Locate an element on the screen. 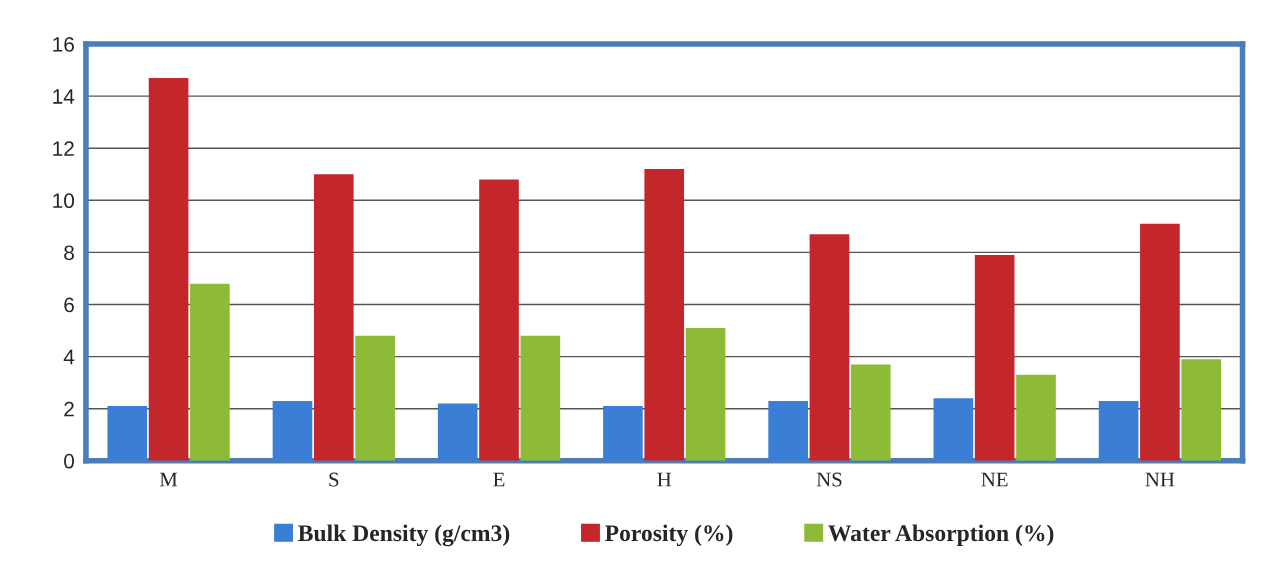 The image size is (1264, 587). x-tick-label: S is located at coordinates (334, 479).